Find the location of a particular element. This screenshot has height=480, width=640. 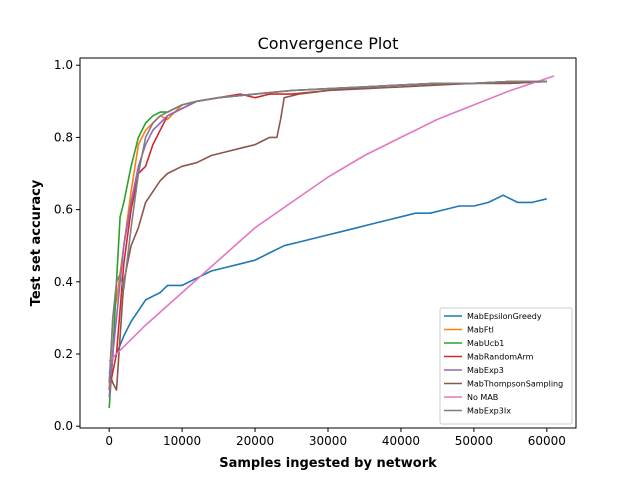

x-tick-label: 20000 is located at coordinates (255, 441).